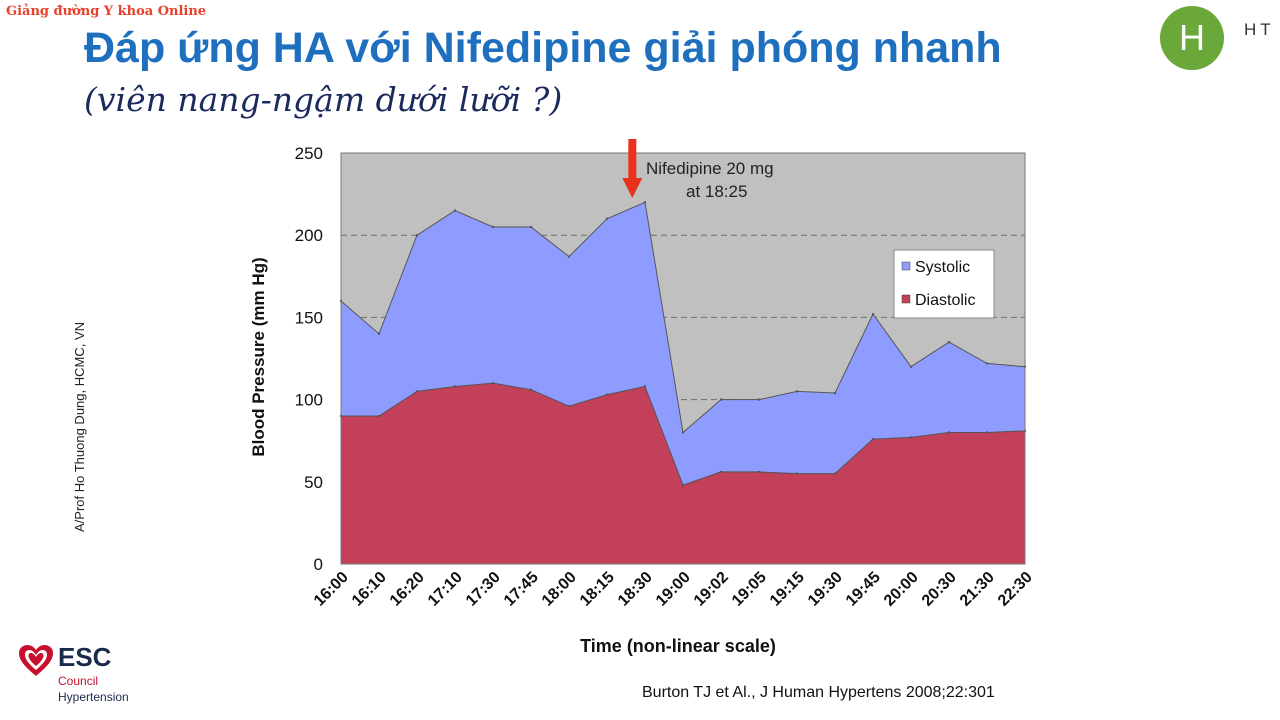 This screenshot has width=1280, height=720. What do you see at coordinates (632, 160) in the screenshot?
I see `annotation-arrow-shaft` at bounding box center [632, 160].